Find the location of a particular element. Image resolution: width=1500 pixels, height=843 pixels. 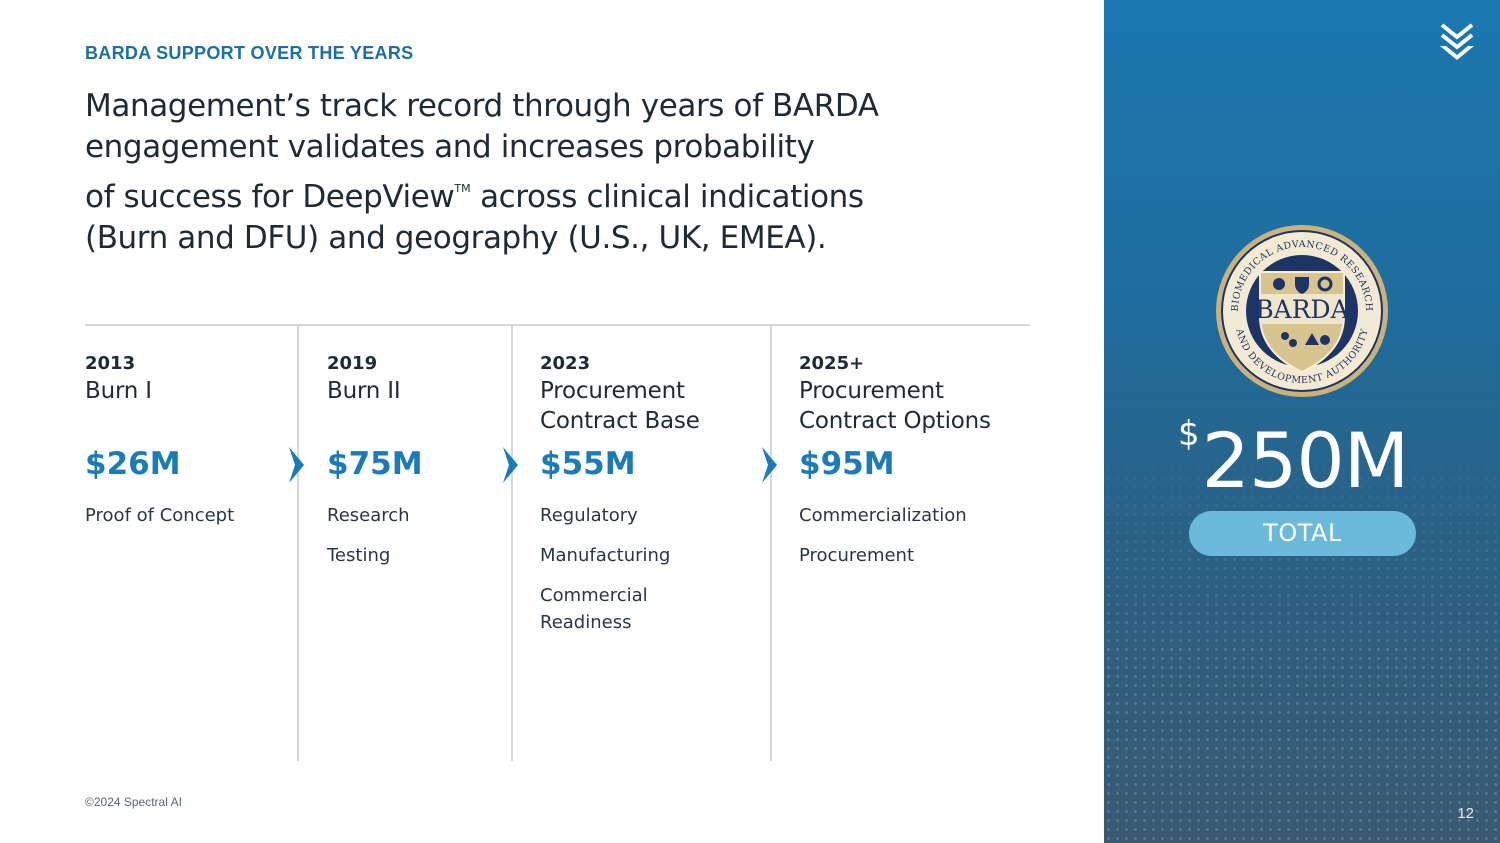

timeline-items: Proof of Concept is located at coordinates (200, 522).